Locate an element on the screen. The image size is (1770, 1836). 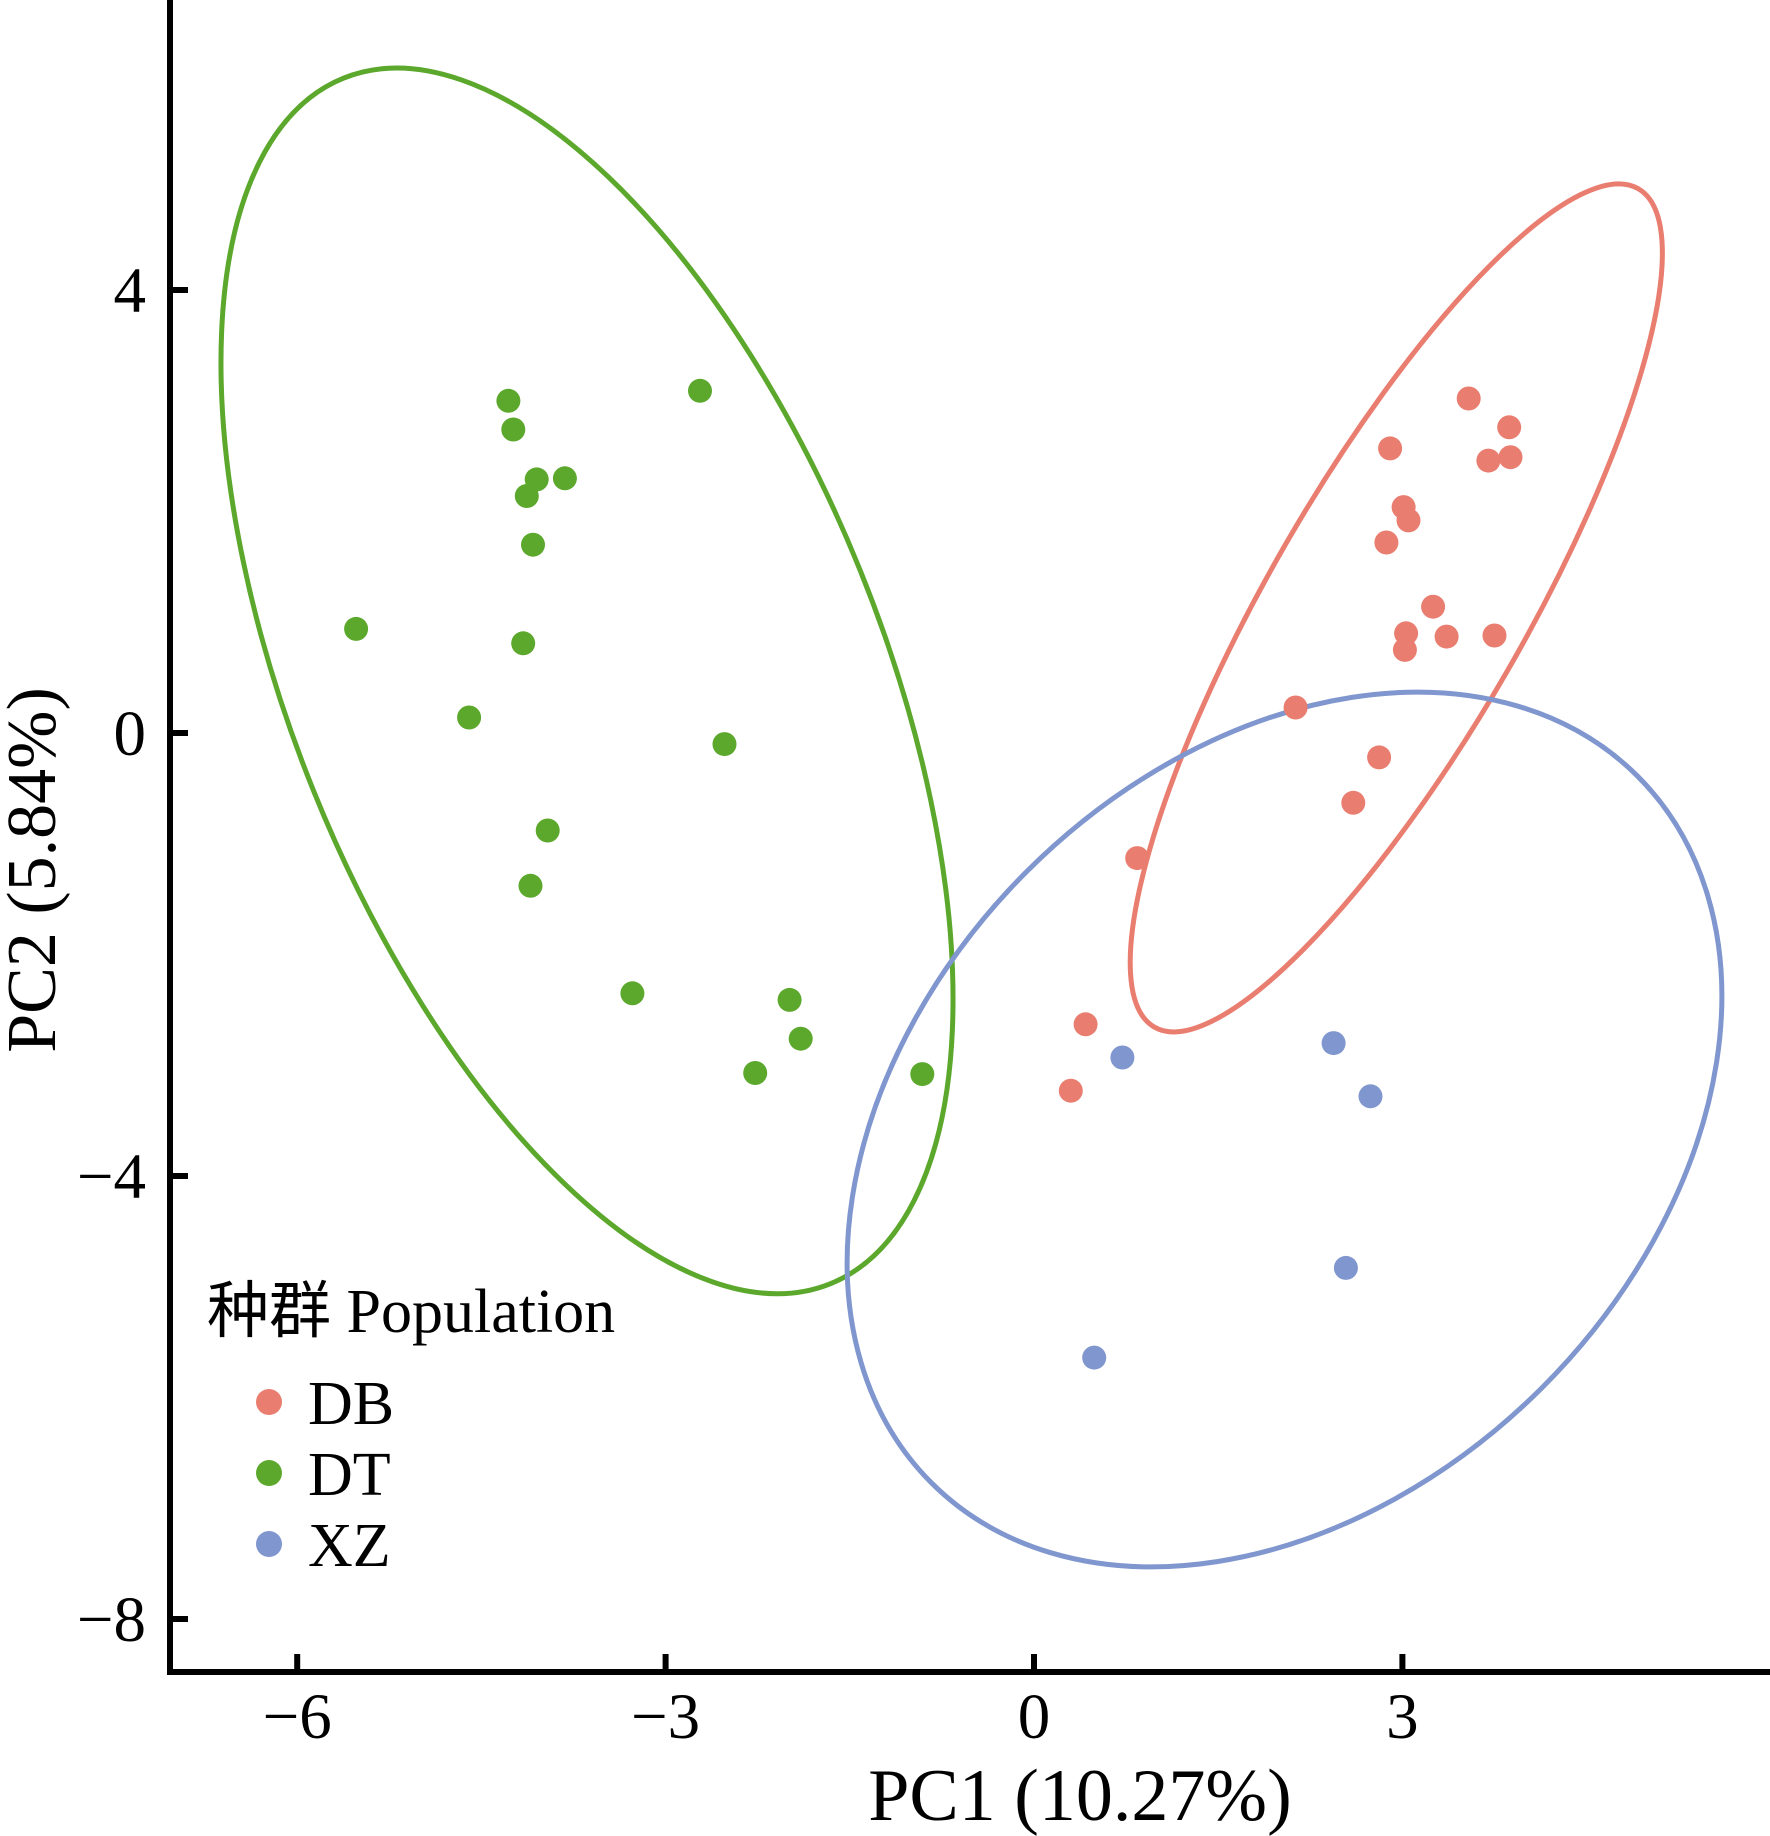
y-tick-label: 0 is located at coordinates (130, 734).